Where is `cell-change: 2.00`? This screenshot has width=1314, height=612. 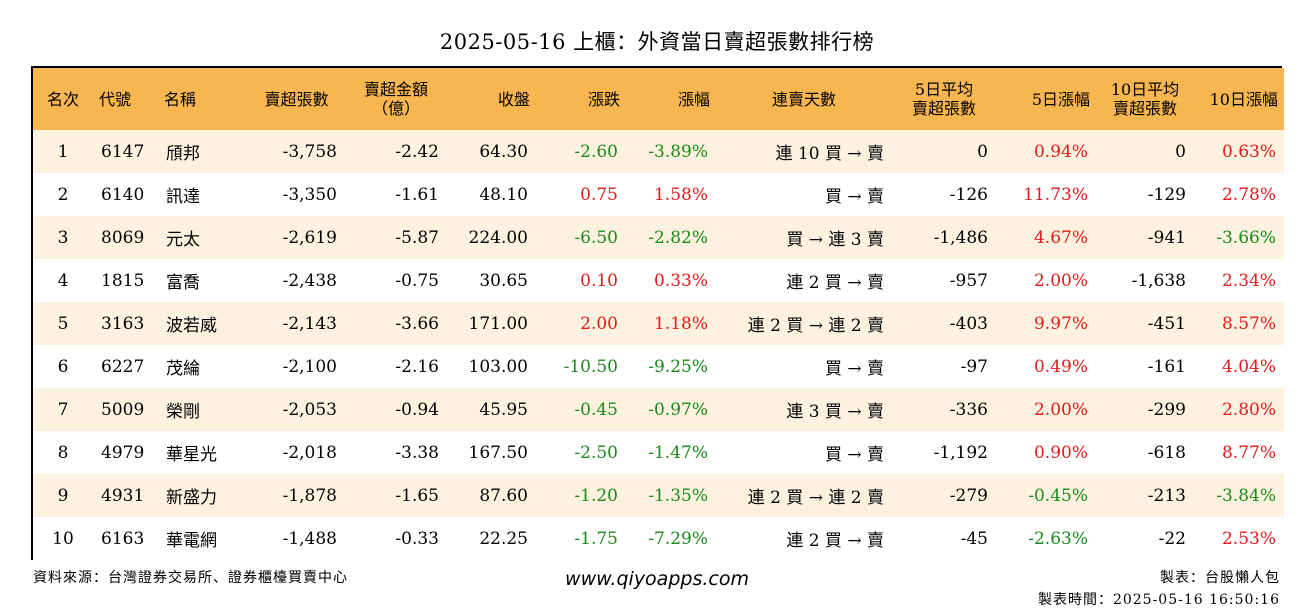 cell-change: 2.00 is located at coordinates (599, 323).